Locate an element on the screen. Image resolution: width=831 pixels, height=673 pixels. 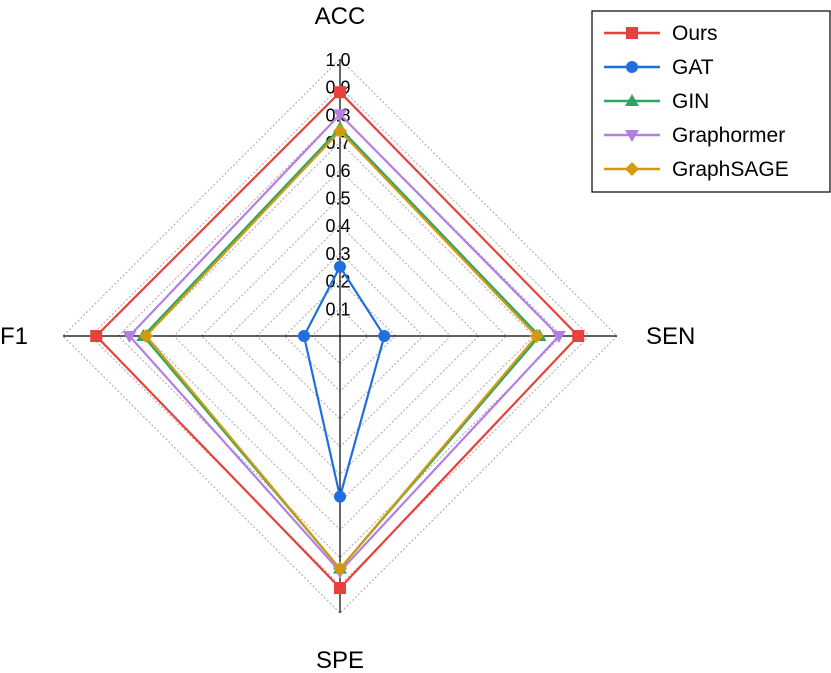
tick-layer: 0.10.20.30.40.50.60.70.80.91.0 is located at coordinates (337, 184).